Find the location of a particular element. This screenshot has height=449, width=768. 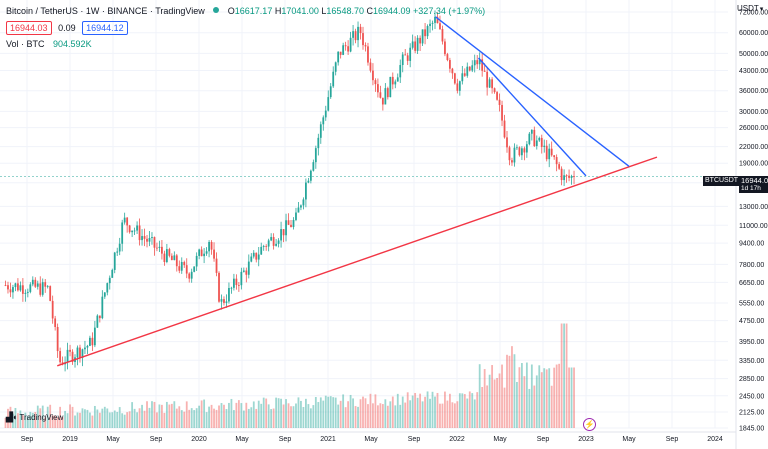

change-value: +327.34 (+1.97%) is located at coordinates (449, 11).